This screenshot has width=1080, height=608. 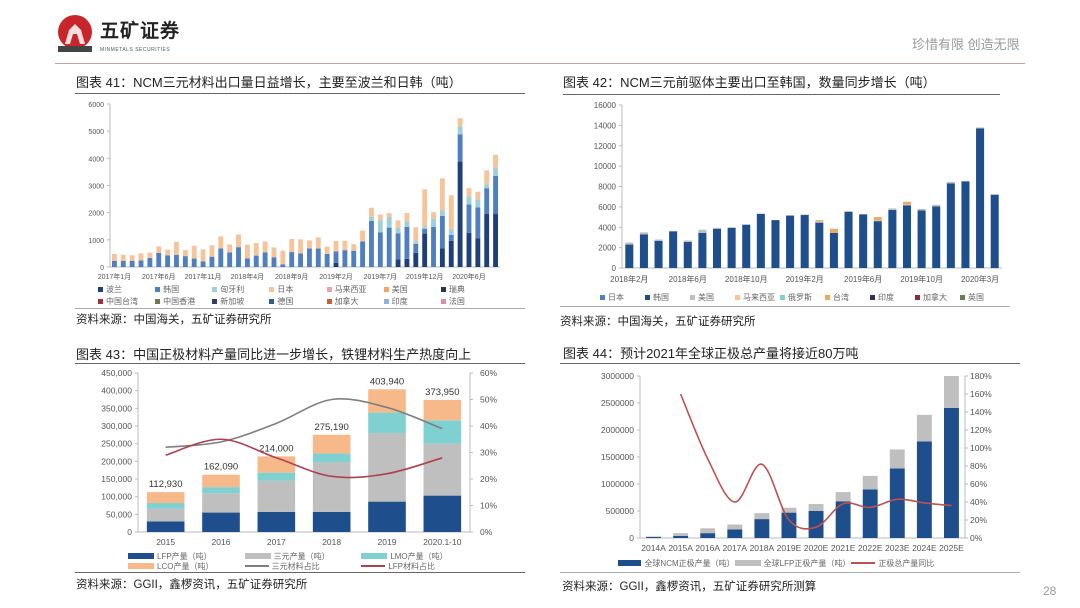 I want to click on y-tick-label: 150,000, so click(x=116, y=479).